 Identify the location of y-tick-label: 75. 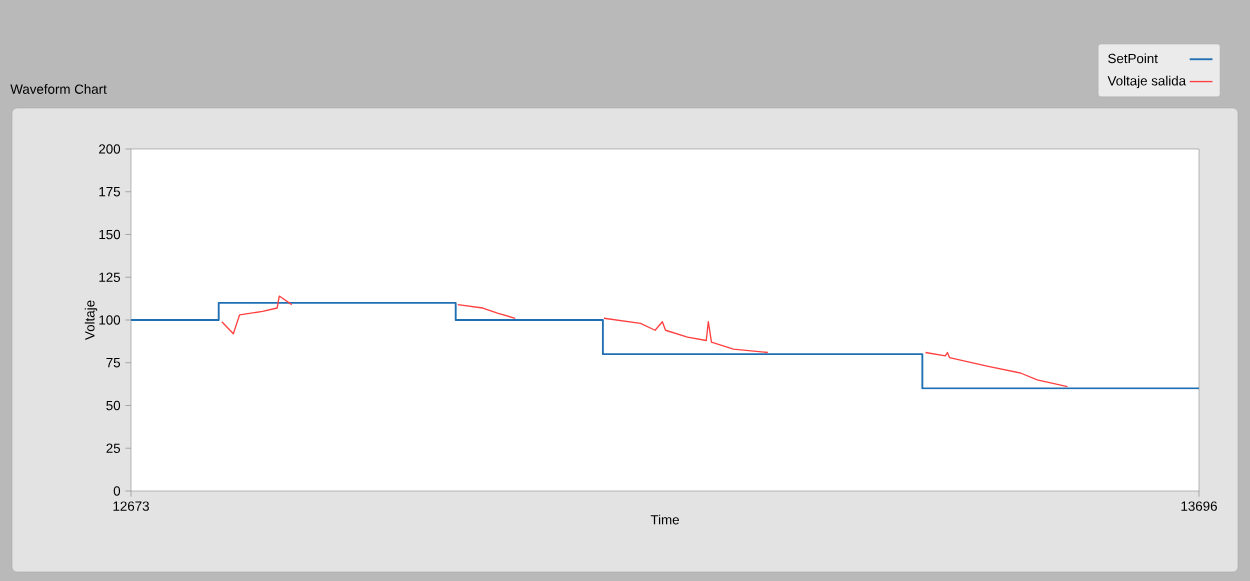
(113, 363).